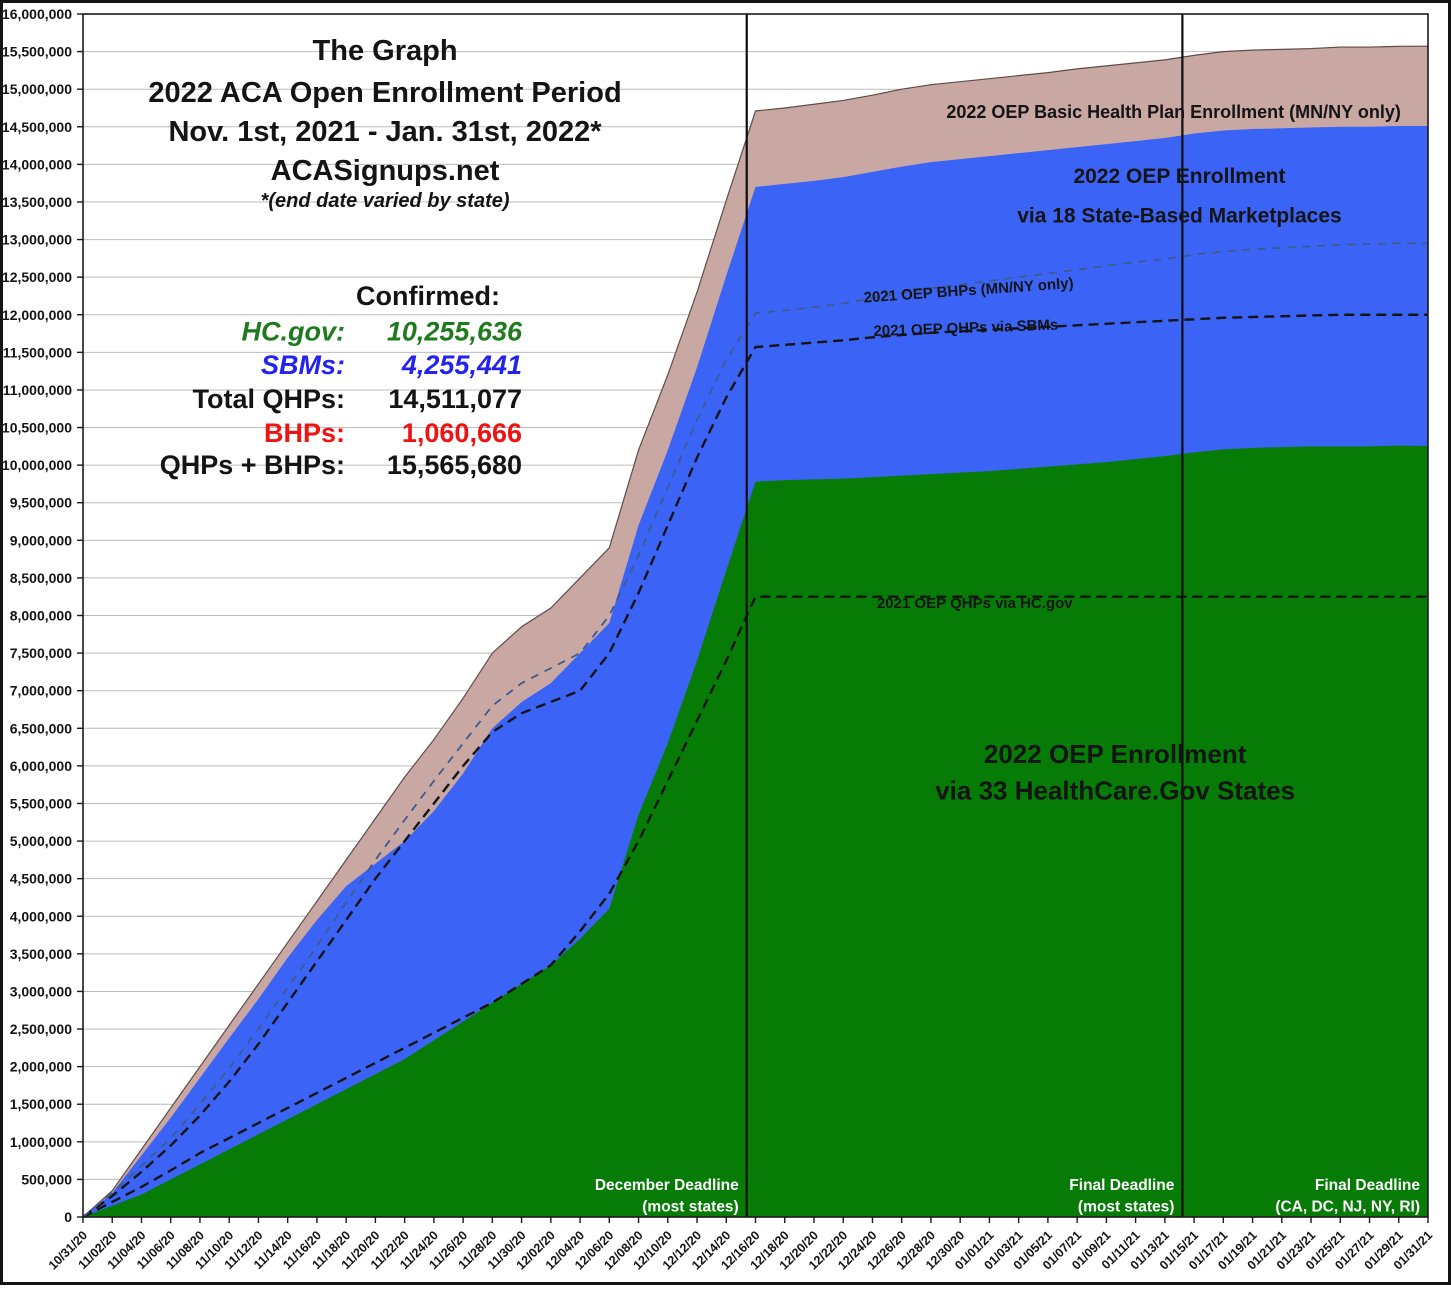  What do you see at coordinates (41, 991) in the screenshot?
I see `y-tick-label: 3,000,000` at bounding box center [41, 991].